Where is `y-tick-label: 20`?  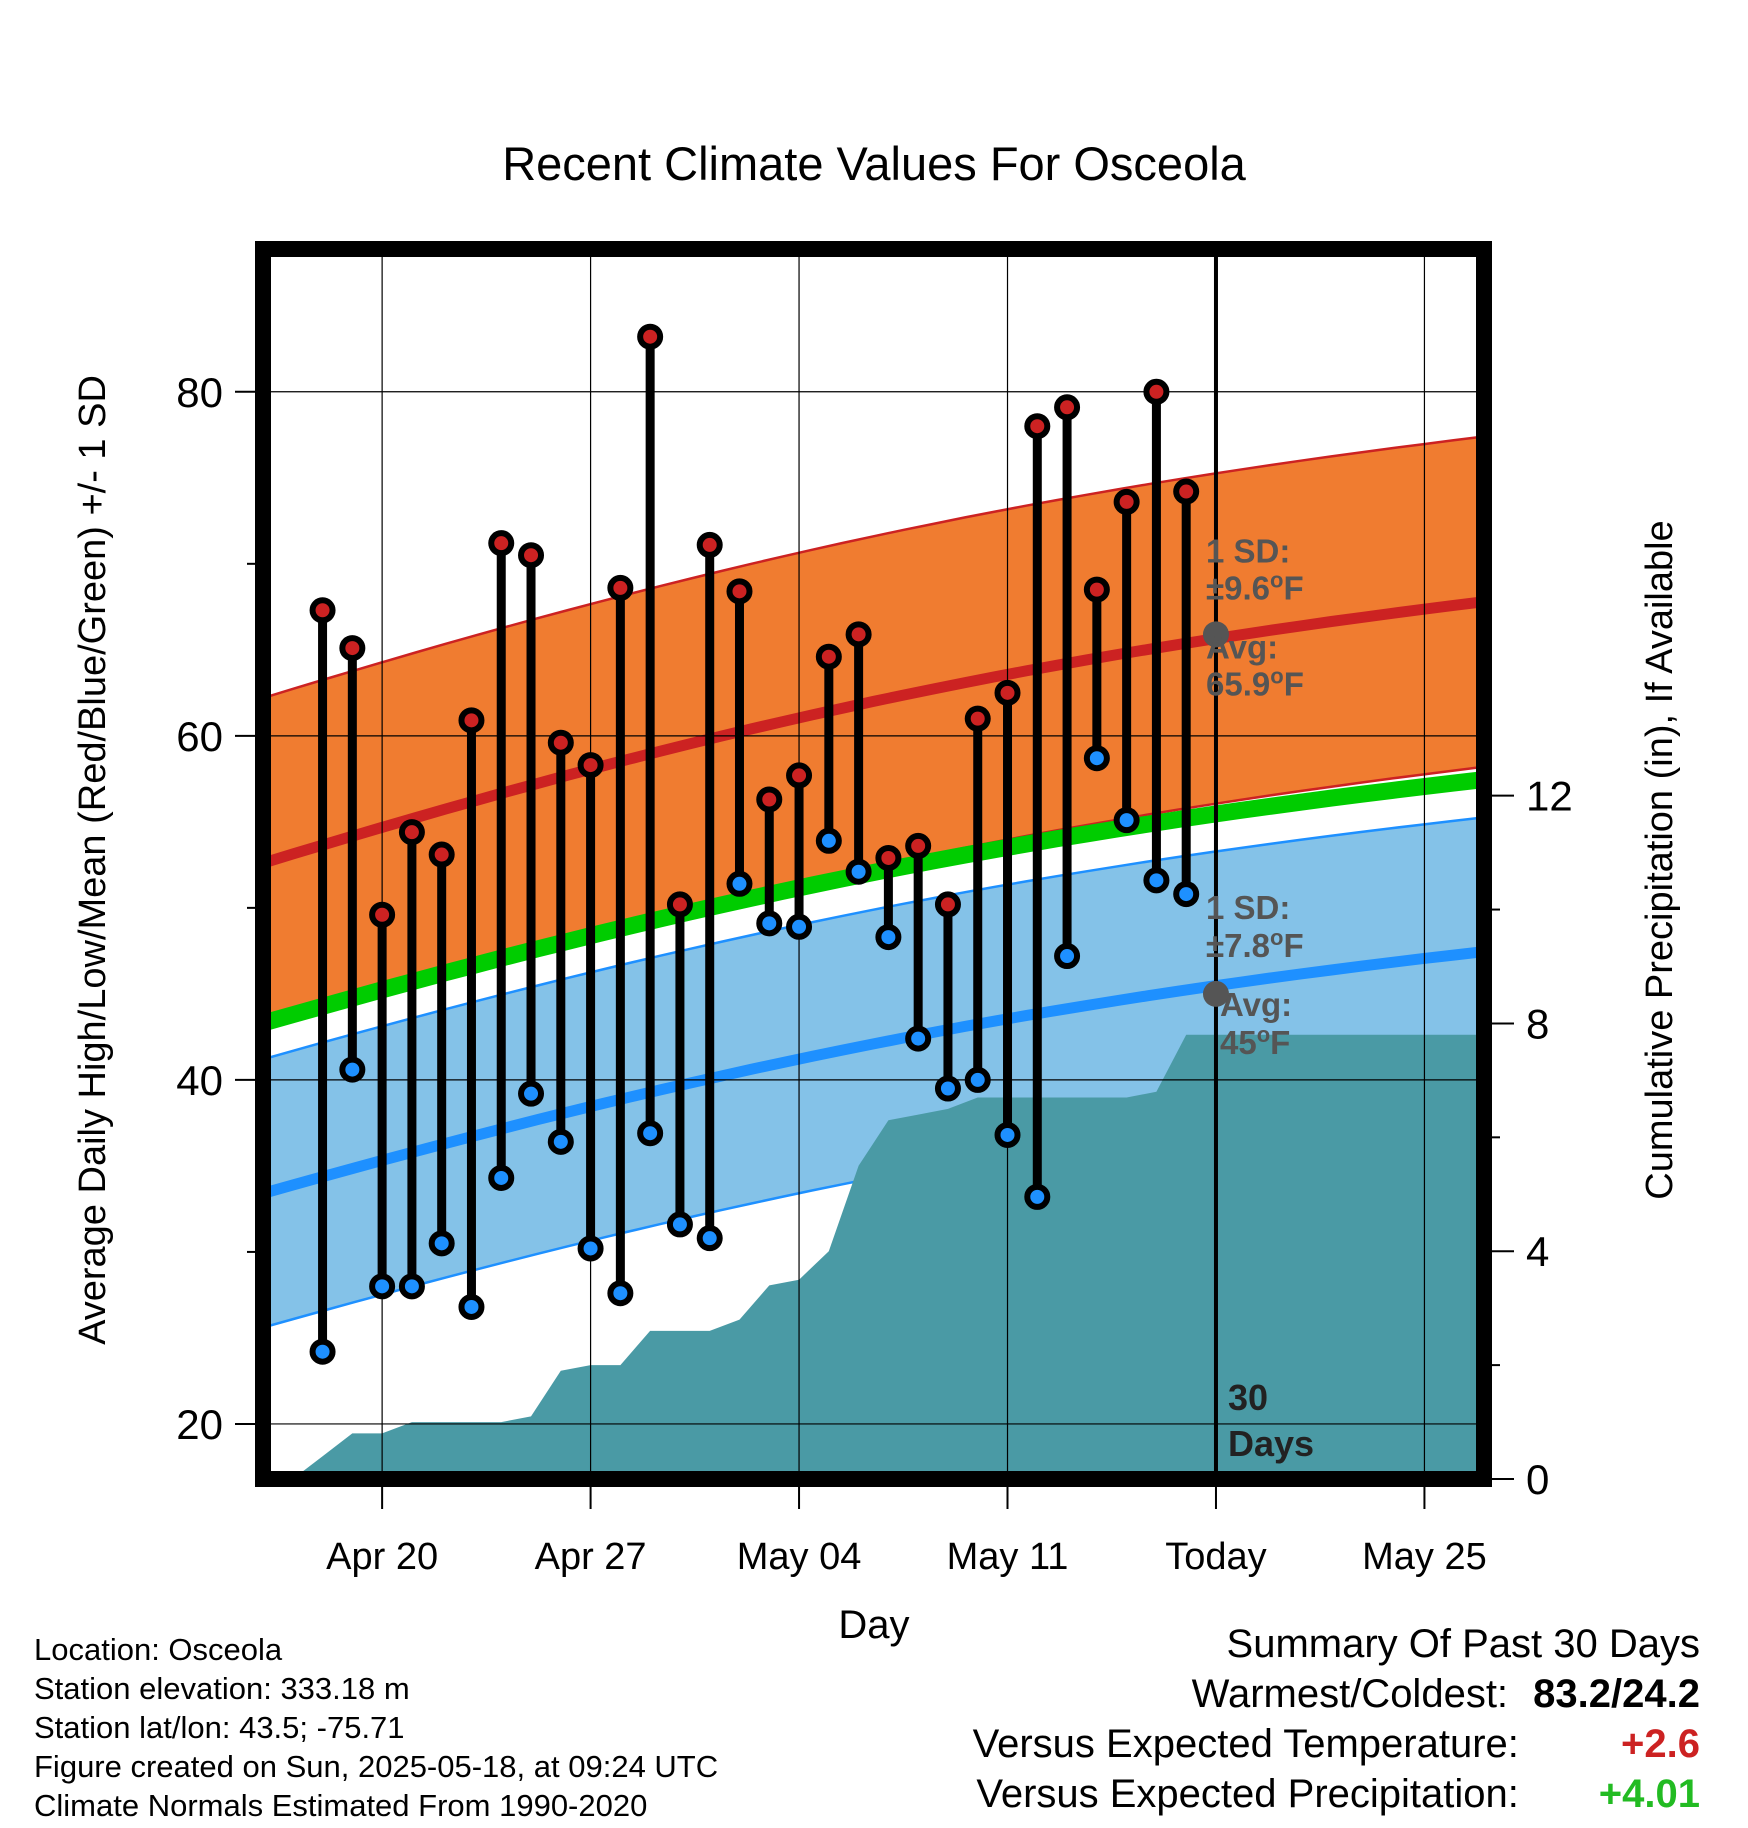 y-tick-label: 20 is located at coordinates (199, 1424).